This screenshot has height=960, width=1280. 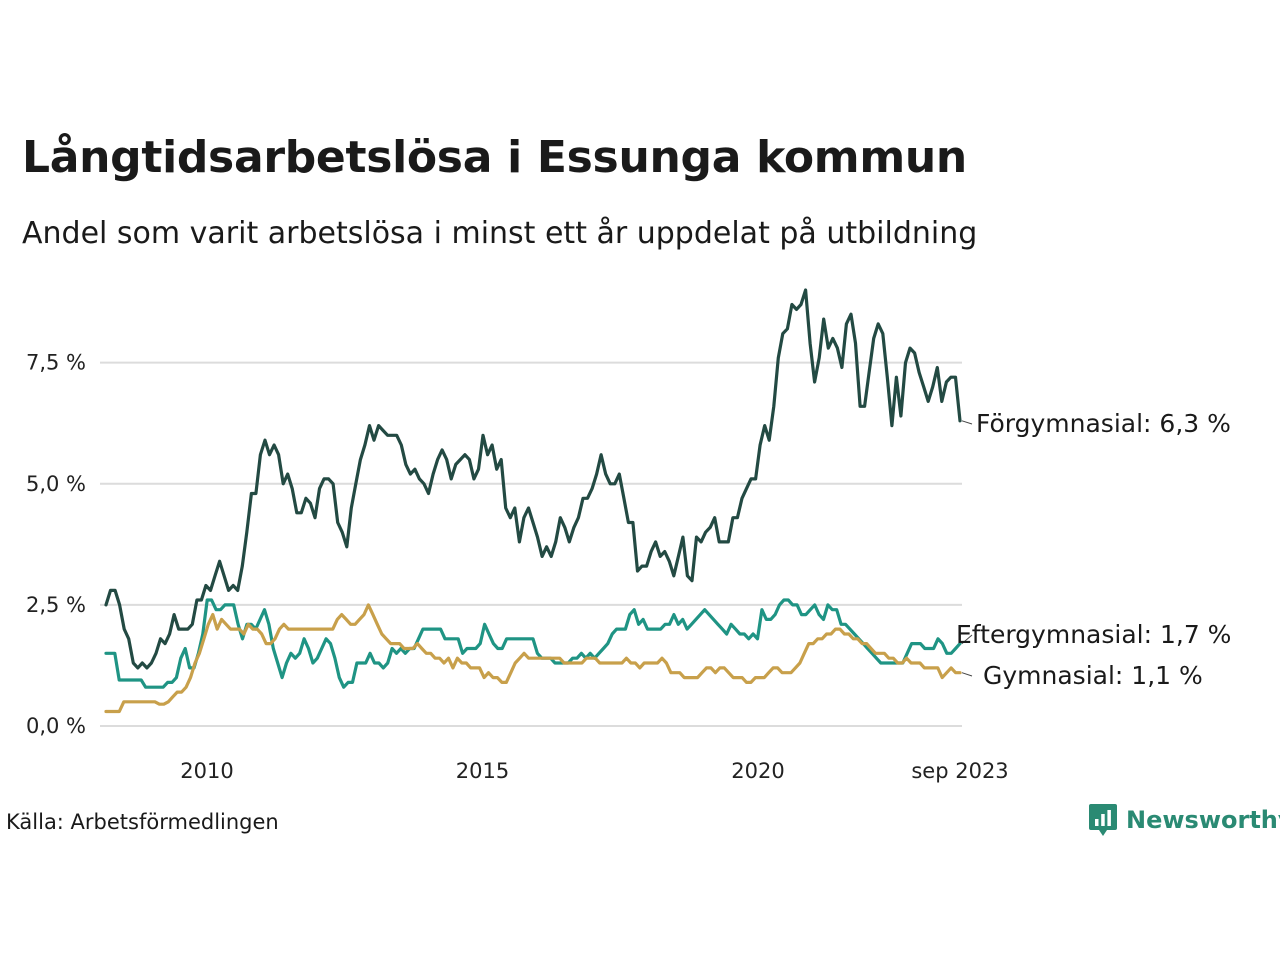 What do you see at coordinates (1103, 423) in the screenshot?
I see `end-label-forgymnasial: Förgymnasial: 6,3 %` at bounding box center [1103, 423].